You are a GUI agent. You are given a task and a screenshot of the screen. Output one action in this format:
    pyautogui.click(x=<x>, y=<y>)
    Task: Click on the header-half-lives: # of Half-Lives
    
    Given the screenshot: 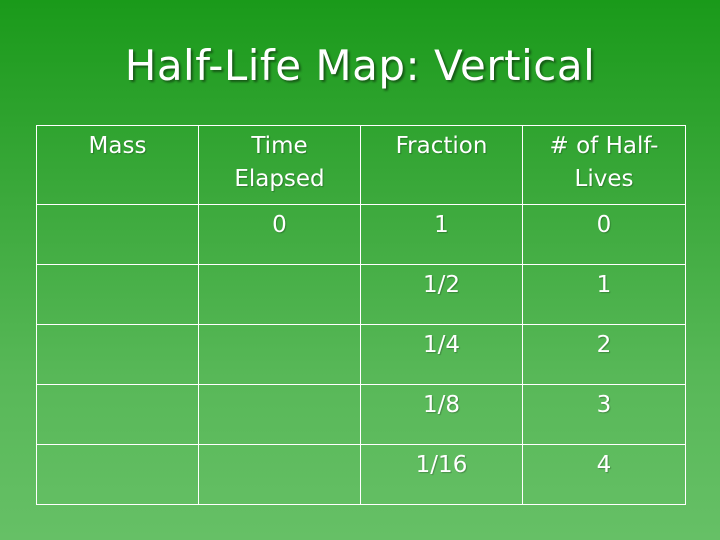 What is the action you would take?
    pyautogui.click(x=604, y=165)
    